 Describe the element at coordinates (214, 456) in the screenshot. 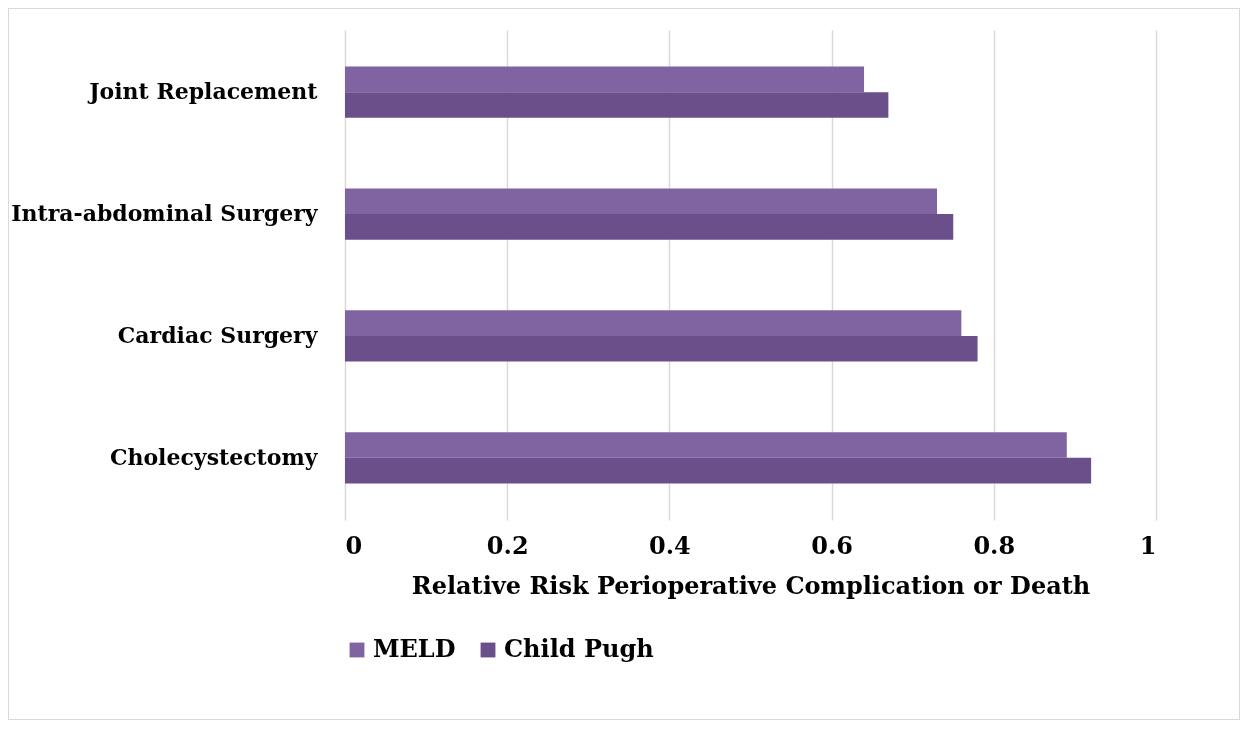

I see `y-tick-label: Cholecystectomy` at that location.